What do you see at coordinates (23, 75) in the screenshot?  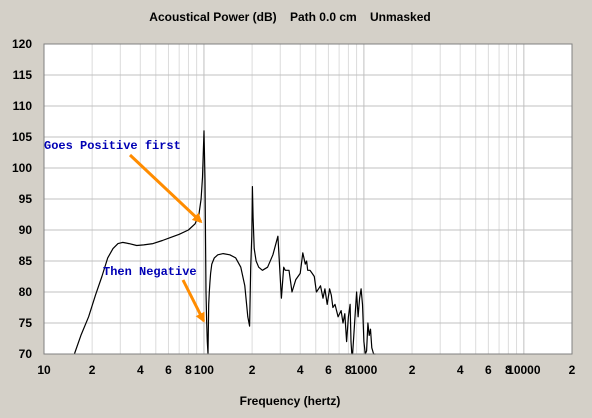 I see `y-tick-label: 115` at bounding box center [23, 75].